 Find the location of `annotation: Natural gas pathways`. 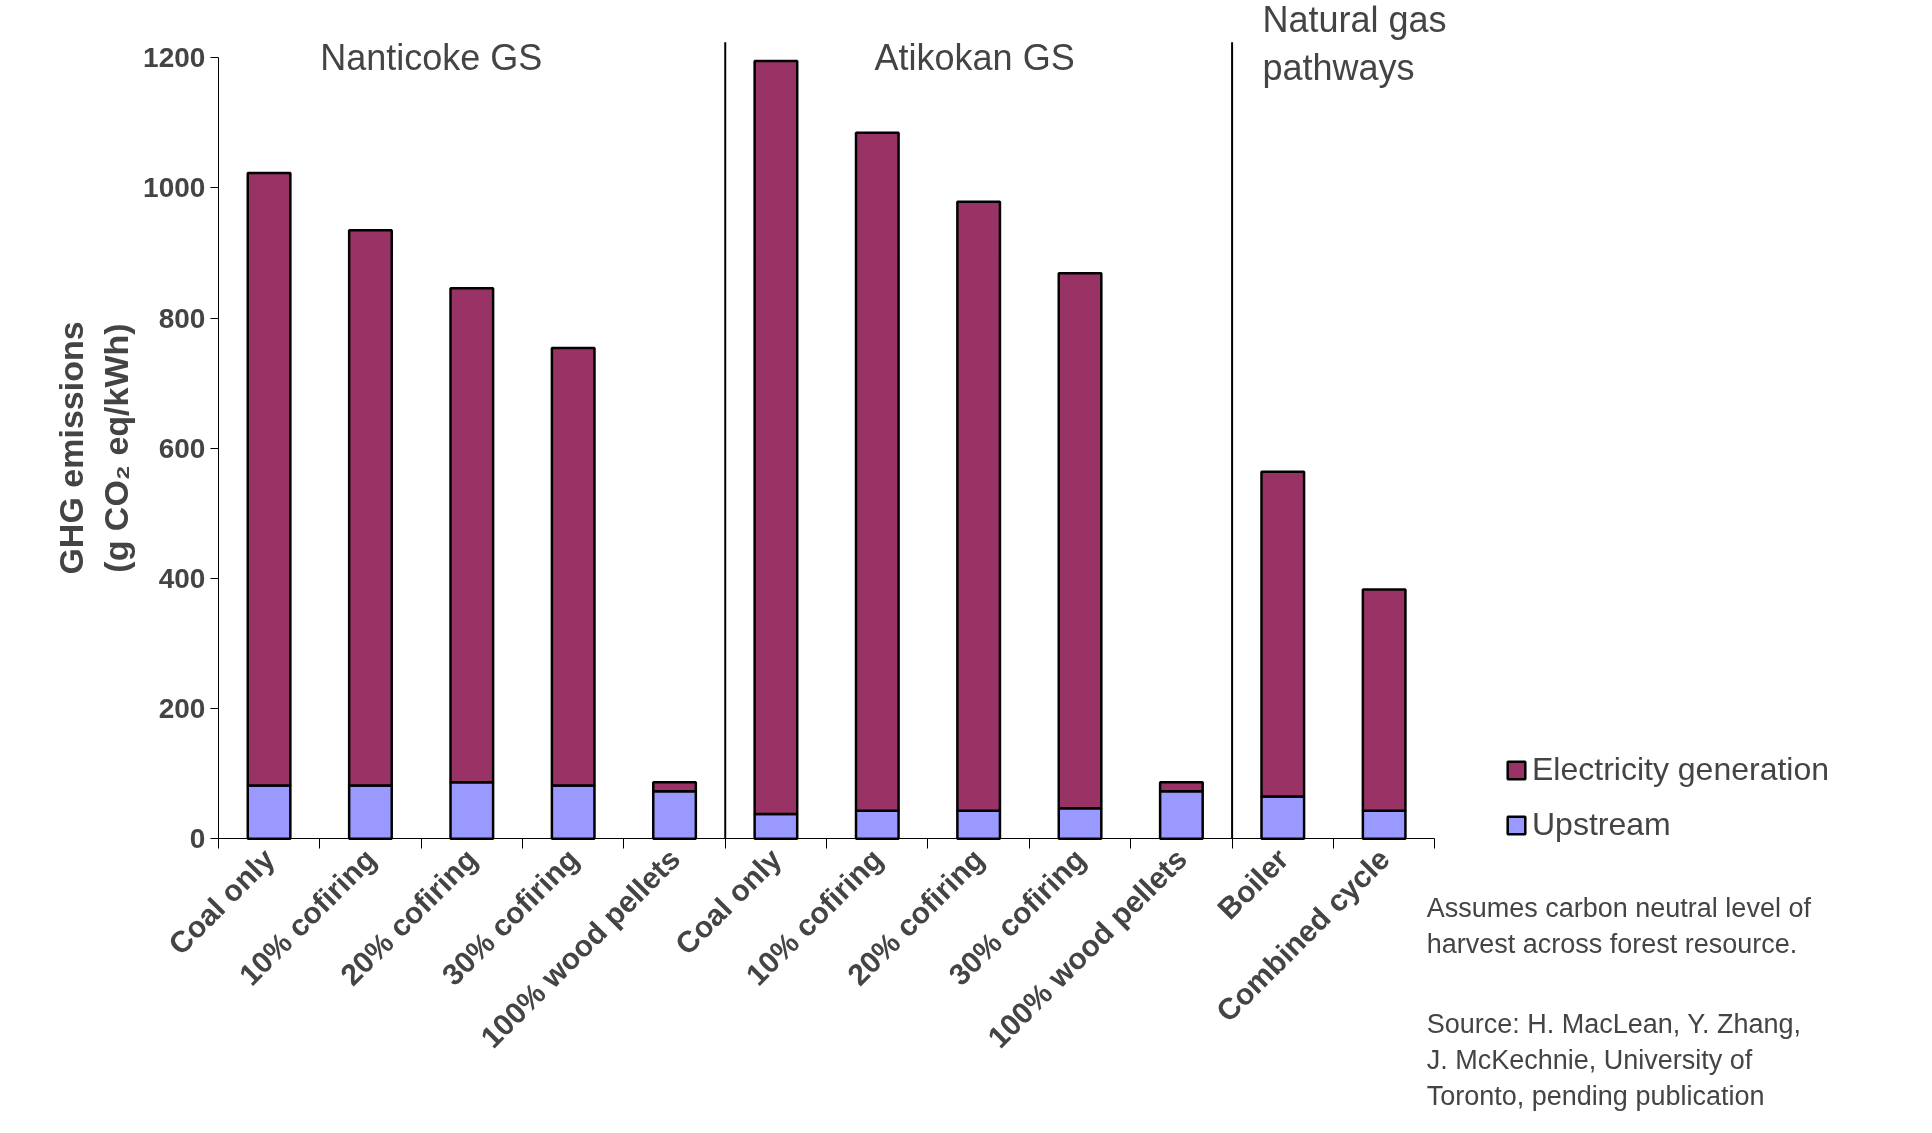

annotation: Natural gas pathways is located at coordinates (1354, 44).